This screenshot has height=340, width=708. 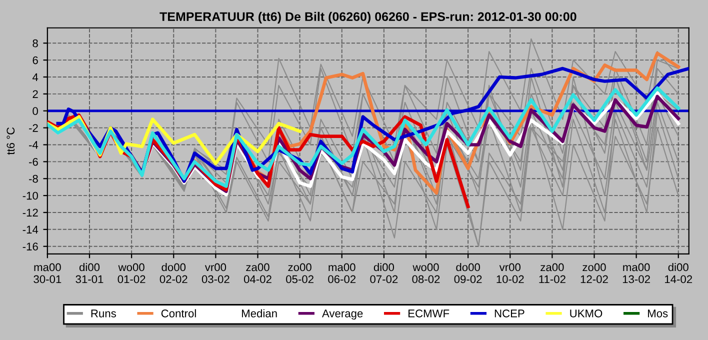 What do you see at coordinates (35, 60) in the screenshot?
I see `y-tick-label: 6` at bounding box center [35, 60].